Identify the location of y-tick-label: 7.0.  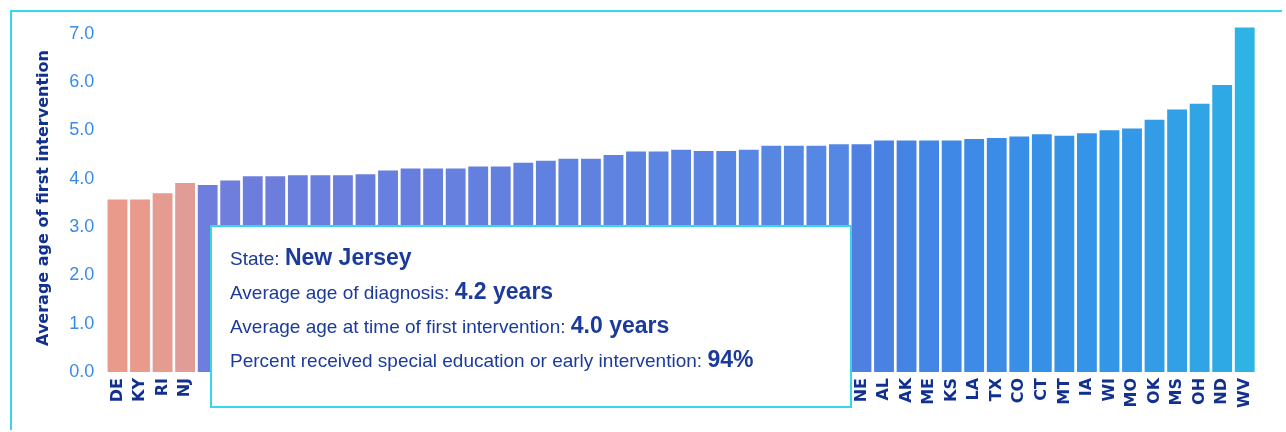
(82, 32).